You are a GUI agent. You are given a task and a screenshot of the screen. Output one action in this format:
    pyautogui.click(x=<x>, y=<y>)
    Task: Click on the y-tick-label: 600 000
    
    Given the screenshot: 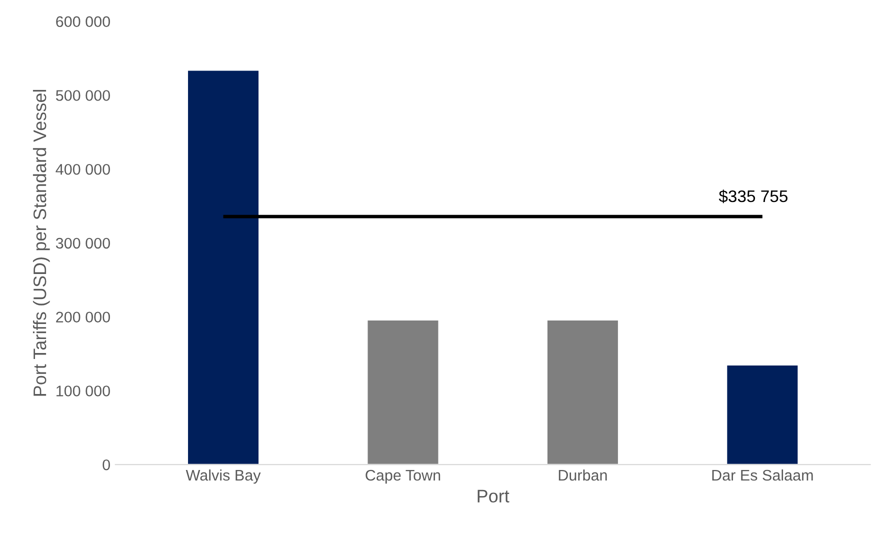 What is the action you would take?
    pyautogui.click(x=83, y=22)
    